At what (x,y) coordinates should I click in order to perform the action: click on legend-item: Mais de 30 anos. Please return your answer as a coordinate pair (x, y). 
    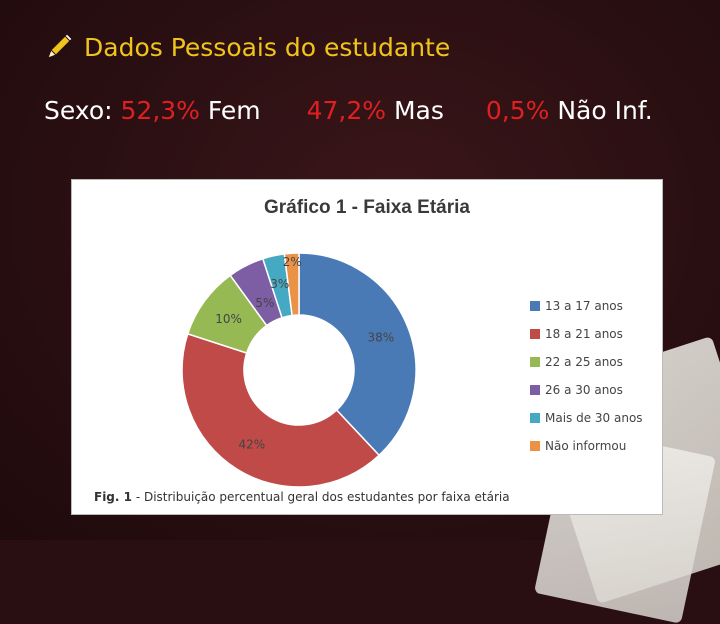
    Looking at the image, I should click on (586, 418).